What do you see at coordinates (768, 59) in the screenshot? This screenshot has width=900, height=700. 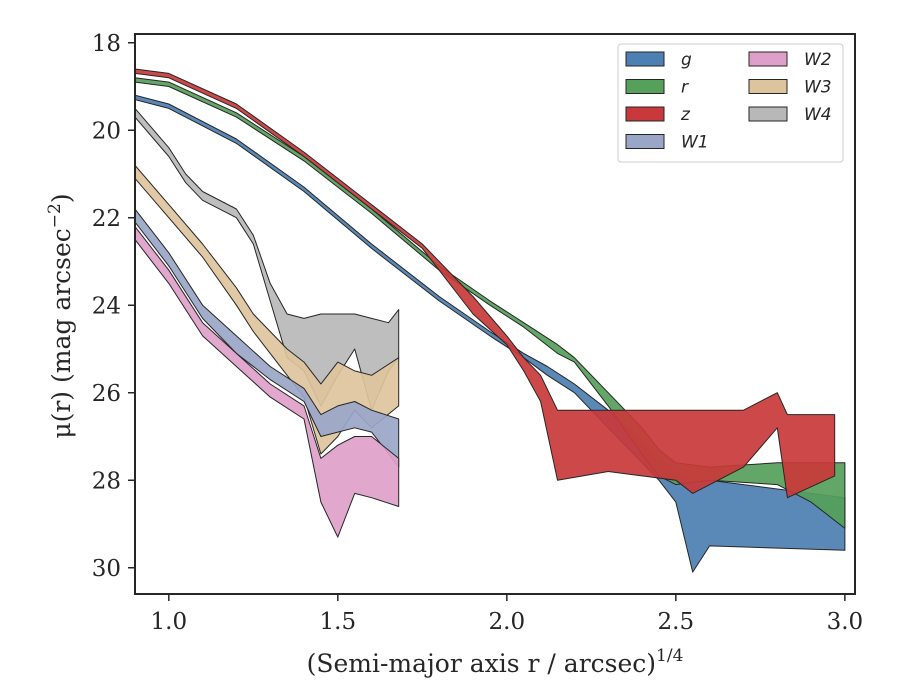 I see `legend-swatch-w2` at bounding box center [768, 59].